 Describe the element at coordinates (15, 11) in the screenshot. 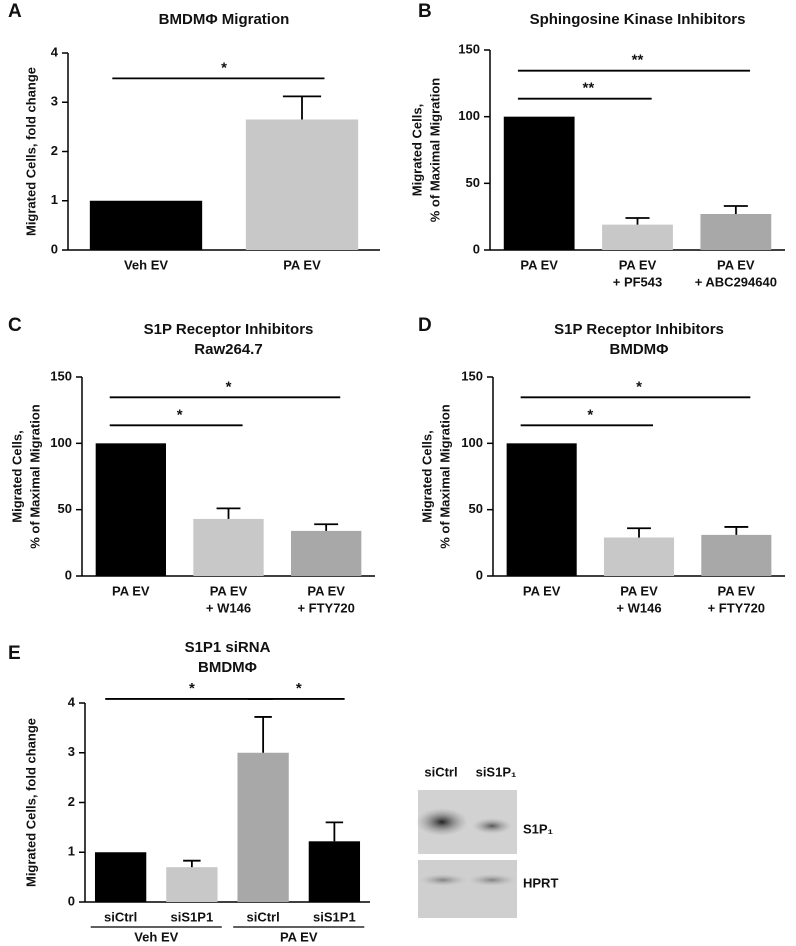

I see `panel-letter: A` at that location.